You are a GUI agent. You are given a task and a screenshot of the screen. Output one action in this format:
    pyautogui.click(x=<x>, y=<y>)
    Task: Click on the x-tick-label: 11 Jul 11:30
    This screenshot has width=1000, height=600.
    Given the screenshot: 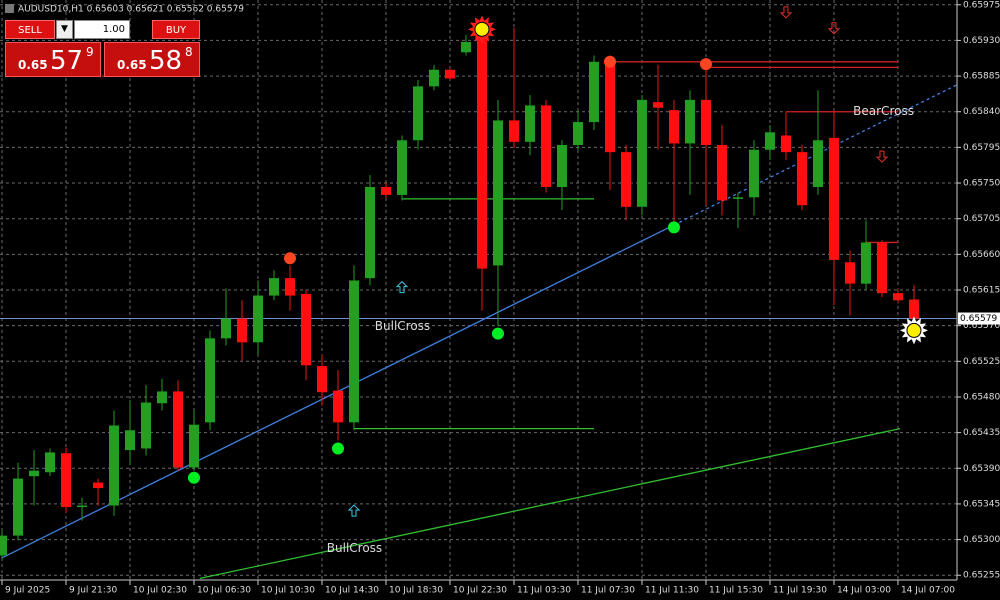 What is the action you would take?
    pyautogui.click(x=672, y=591)
    